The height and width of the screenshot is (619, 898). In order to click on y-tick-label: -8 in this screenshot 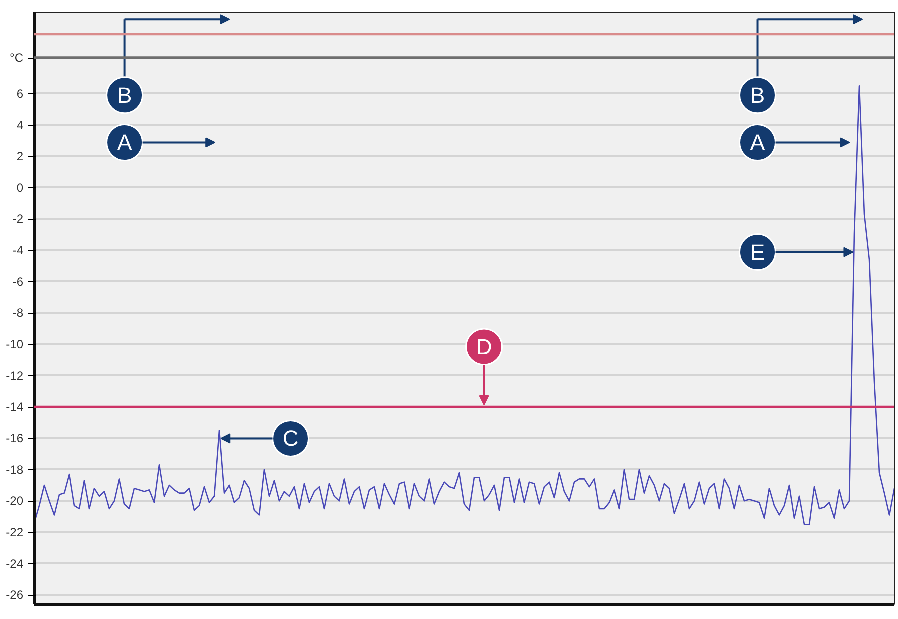, I will do `click(18, 313)`.